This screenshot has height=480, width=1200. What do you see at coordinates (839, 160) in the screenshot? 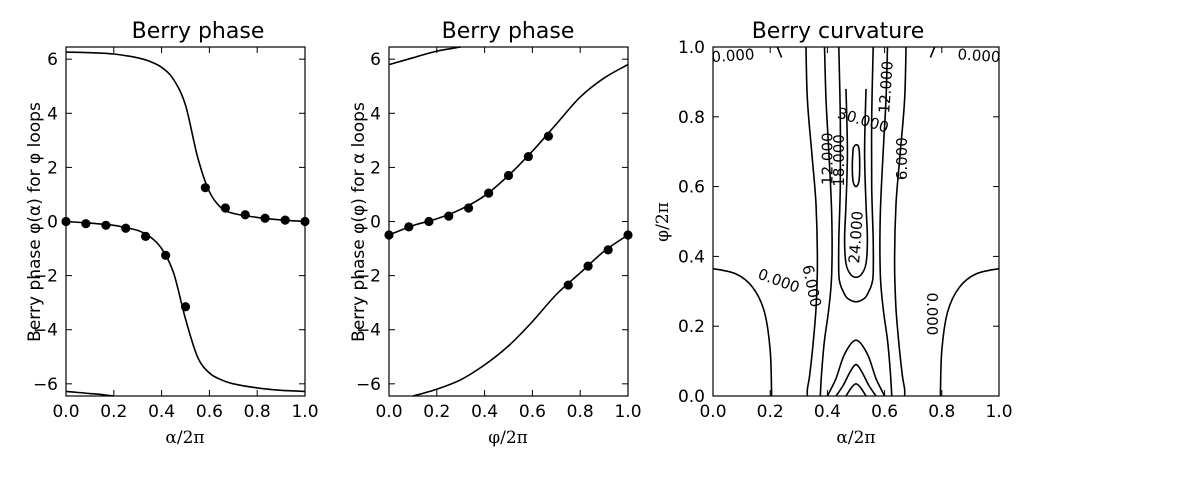
I see `contour-label: 18.000` at bounding box center [839, 160].